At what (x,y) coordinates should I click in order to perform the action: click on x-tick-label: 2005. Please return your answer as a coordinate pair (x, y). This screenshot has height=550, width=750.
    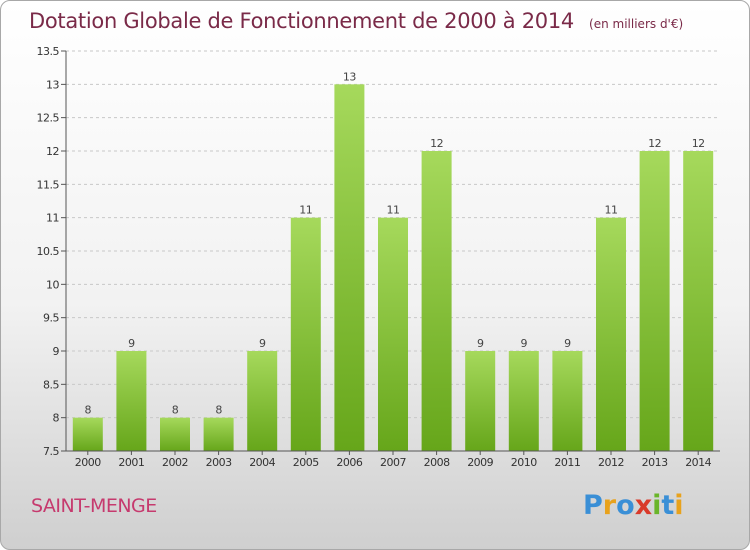
    Looking at the image, I should click on (306, 462).